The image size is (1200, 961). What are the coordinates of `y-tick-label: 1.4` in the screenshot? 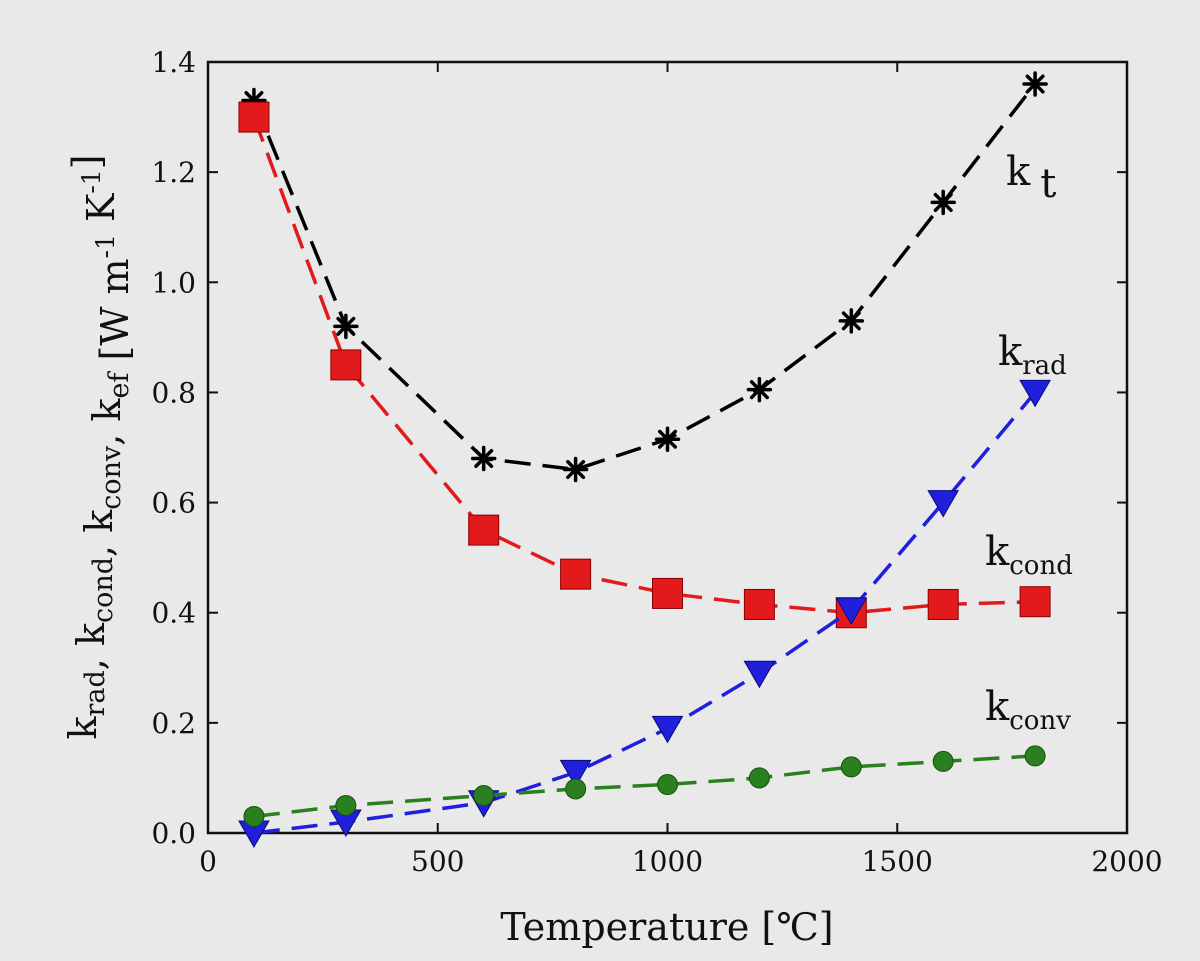 It's located at (173, 62).